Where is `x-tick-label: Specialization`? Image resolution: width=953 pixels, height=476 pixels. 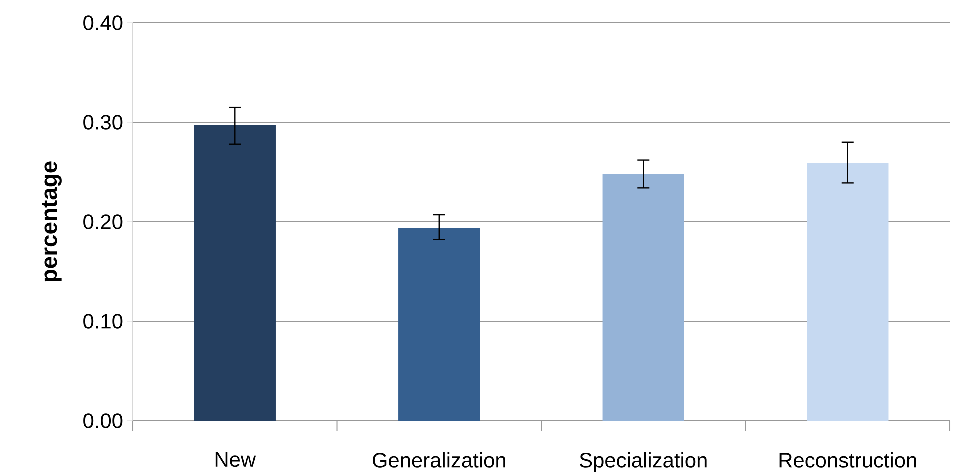
x-tick-label: Specialization is located at coordinates (643, 462).